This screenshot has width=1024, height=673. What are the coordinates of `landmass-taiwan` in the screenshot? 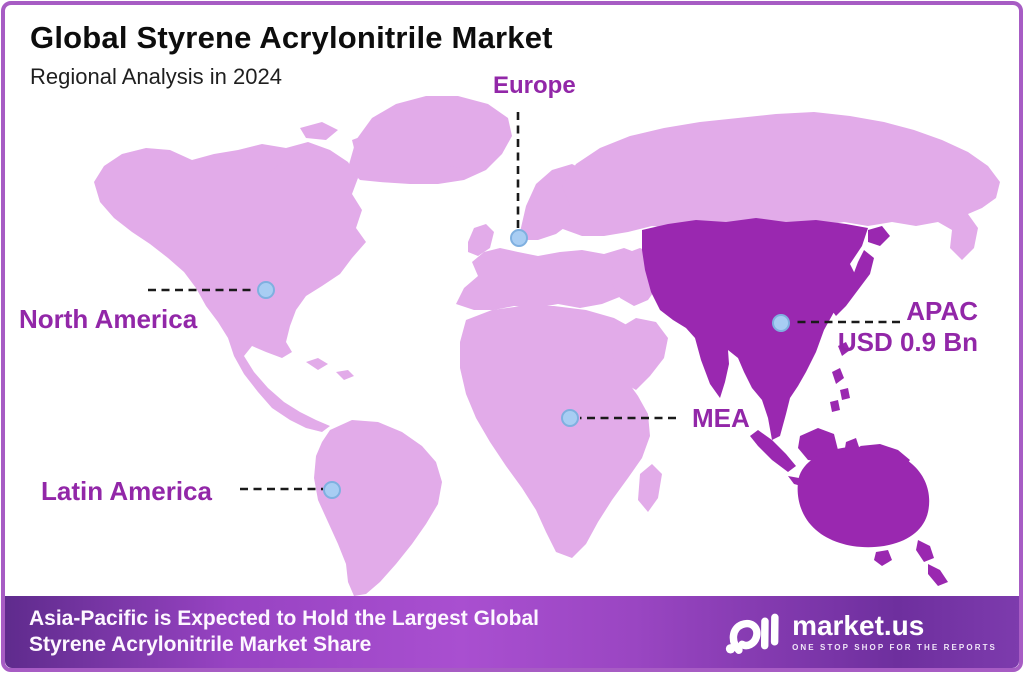 It's located at (844, 349).